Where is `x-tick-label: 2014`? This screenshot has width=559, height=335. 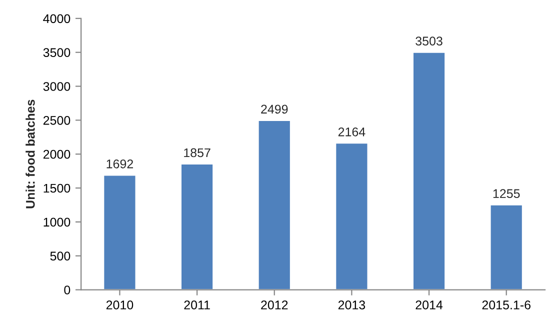
x-tick-label: 2014 is located at coordinates (429, 305).